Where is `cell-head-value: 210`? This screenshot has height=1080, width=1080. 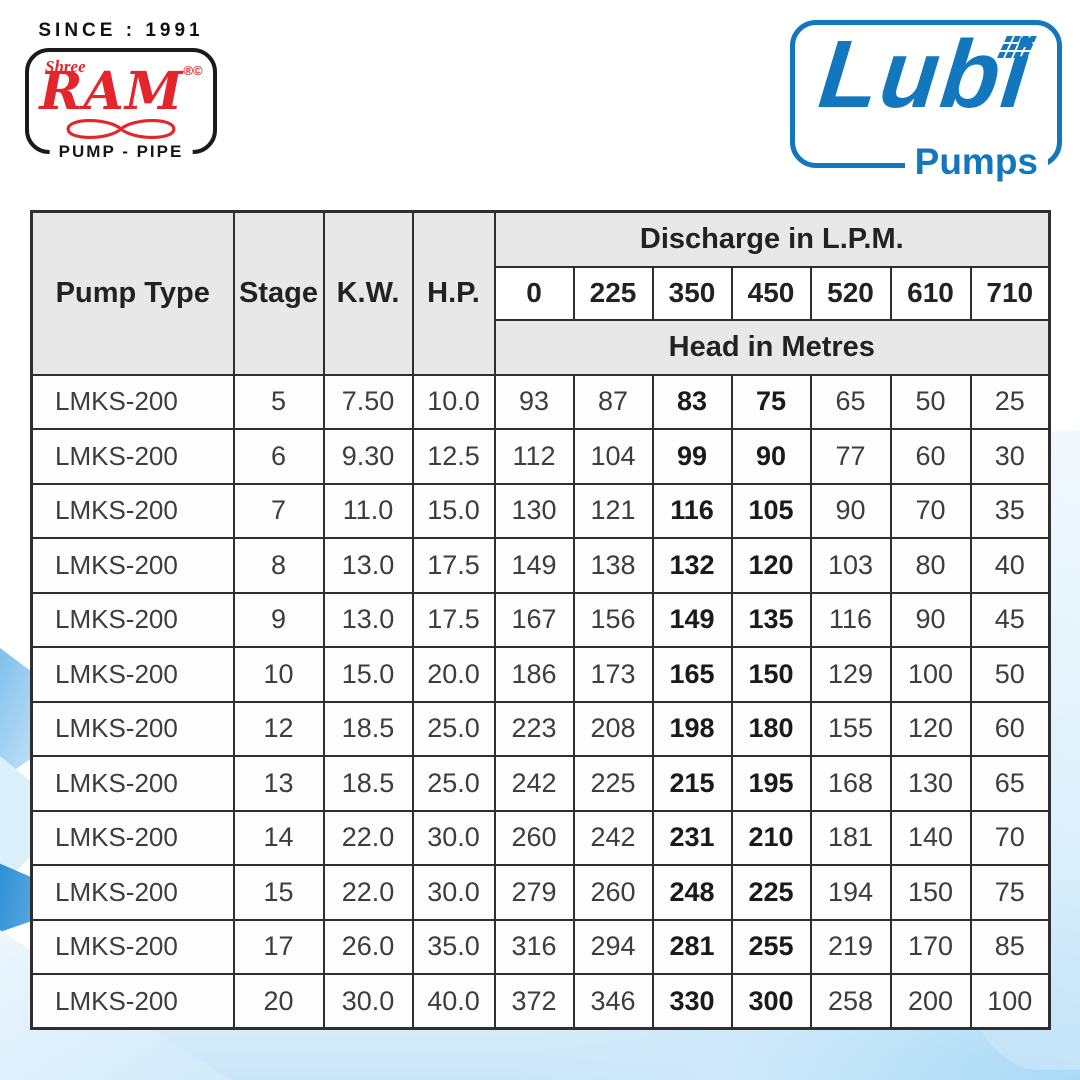 cell-head-value: 210 is located at coordinates (771, 837).